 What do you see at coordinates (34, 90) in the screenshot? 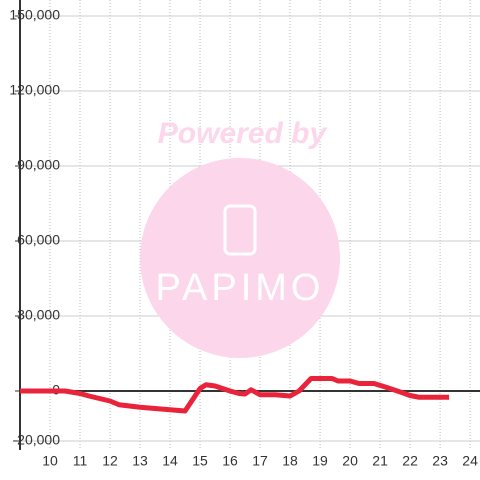
I see `y-tick-label: 120,000` at bounding box center [34, 90].